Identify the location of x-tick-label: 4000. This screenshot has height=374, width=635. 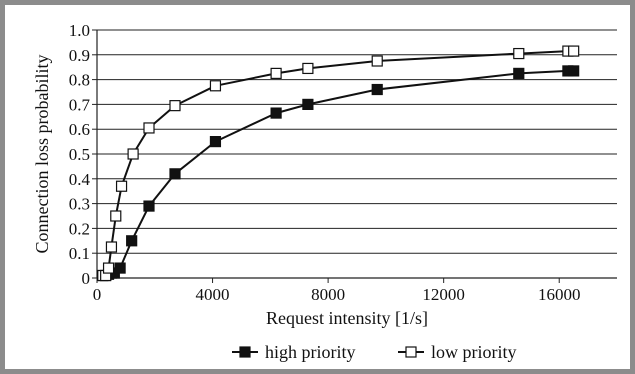
(213, 294).